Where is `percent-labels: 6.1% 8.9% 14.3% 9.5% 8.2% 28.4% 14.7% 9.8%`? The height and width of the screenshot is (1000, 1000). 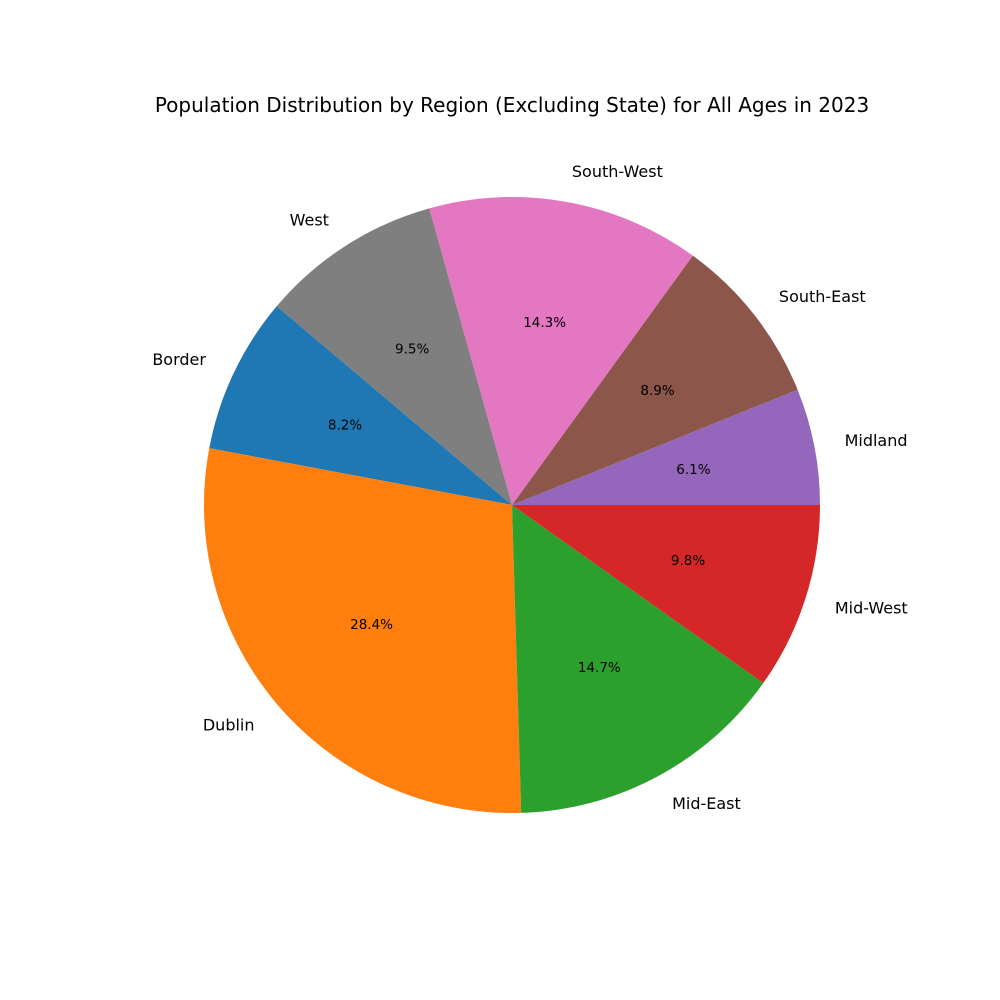 percent-labels: 6.1% 8.9% 14.3% 9.5% 8.2% 28.4% 14.7% 9.8% is located at coordinates (519, 495).